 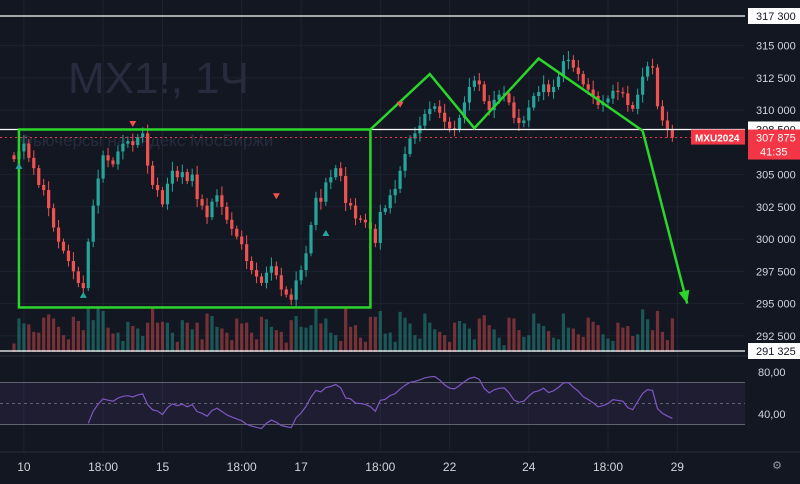 I want to click on volume-bars, so click(x=343, y=329).